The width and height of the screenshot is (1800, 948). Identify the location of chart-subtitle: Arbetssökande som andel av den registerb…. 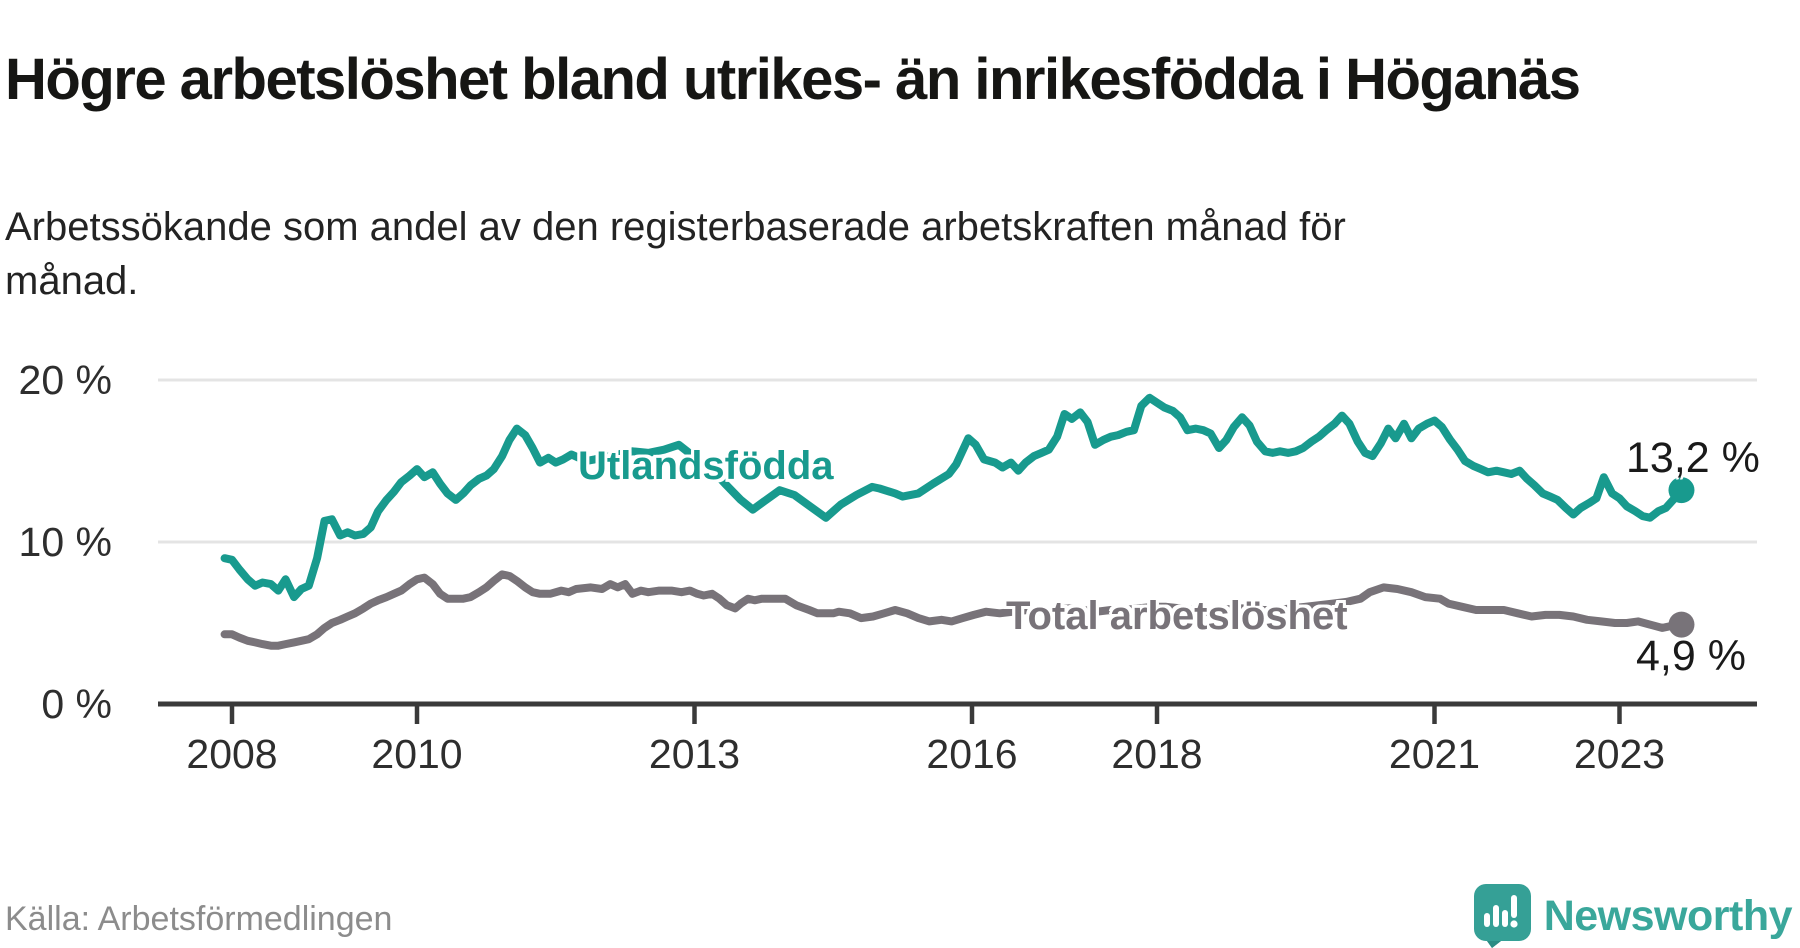
(675, 254).